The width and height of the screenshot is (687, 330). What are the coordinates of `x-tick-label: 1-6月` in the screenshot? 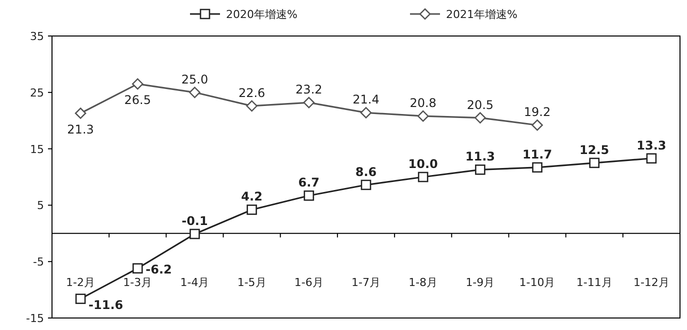 It's located at (309, 282).